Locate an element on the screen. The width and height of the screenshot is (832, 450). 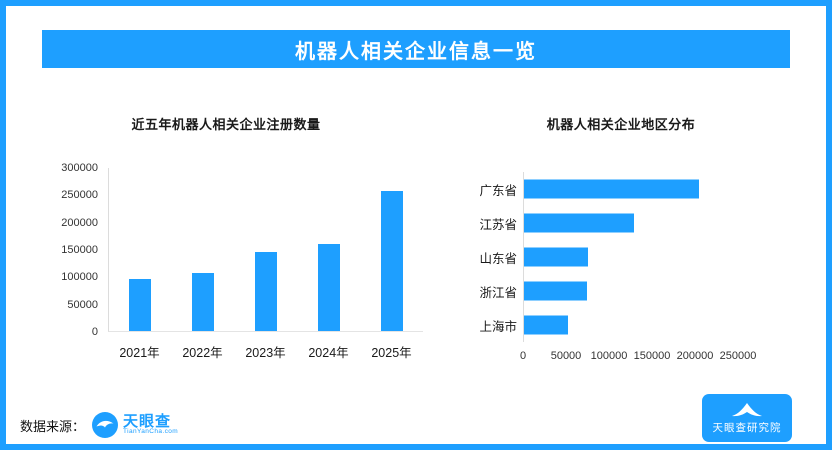
bar-上海市 is located at coordinates (546, 325).